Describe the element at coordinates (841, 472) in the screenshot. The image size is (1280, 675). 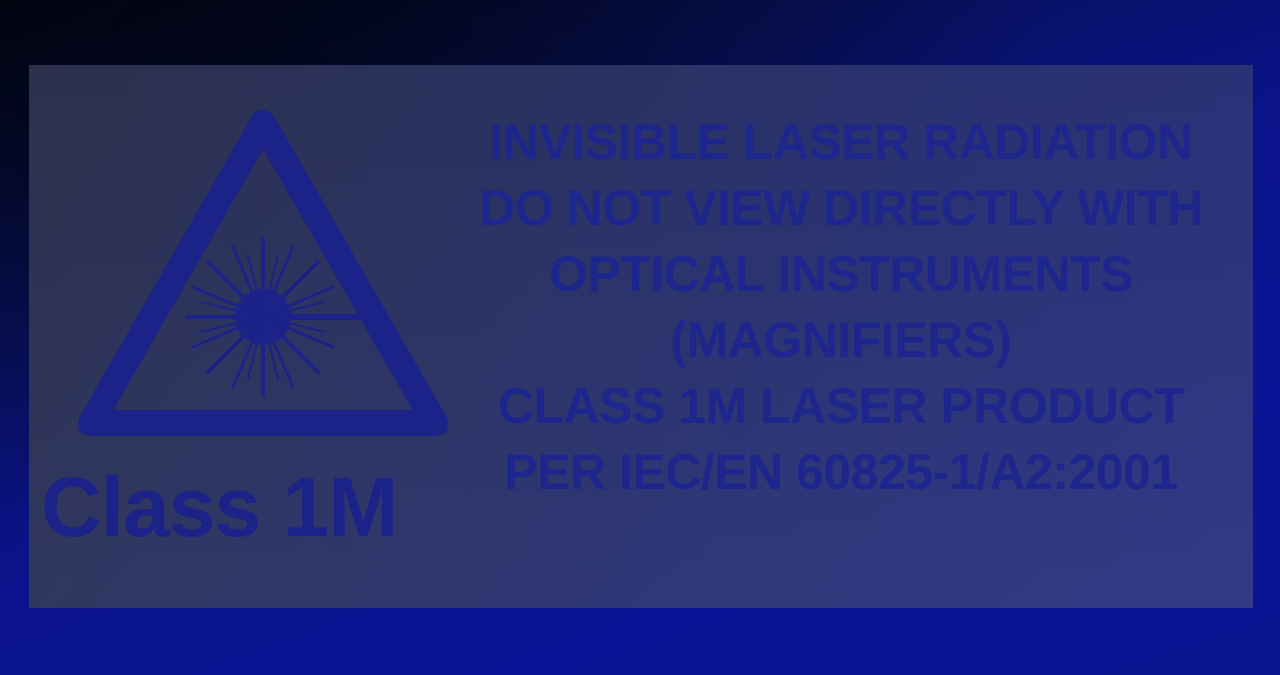
I see `warning-line: PER IEC/EN 60825-1/A2:2001` at that location.